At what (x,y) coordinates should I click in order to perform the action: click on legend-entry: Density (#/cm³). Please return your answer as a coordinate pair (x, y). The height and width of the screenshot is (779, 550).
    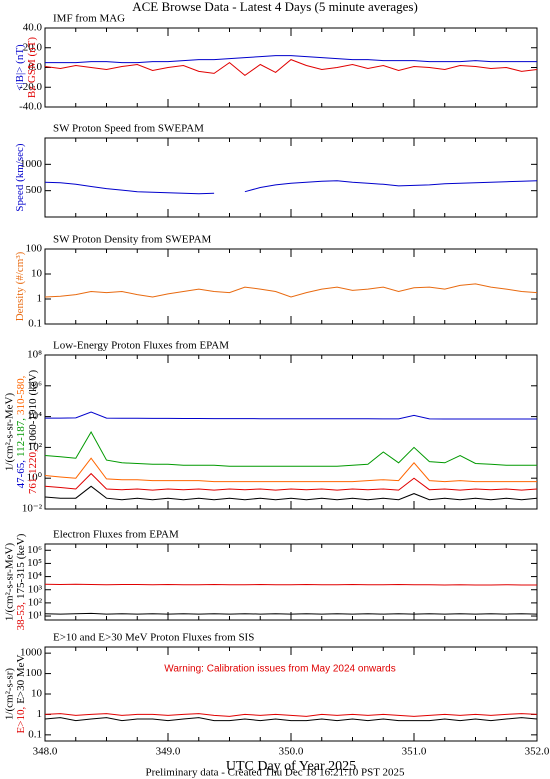
    Looking at the image, I should click on (20, 286).